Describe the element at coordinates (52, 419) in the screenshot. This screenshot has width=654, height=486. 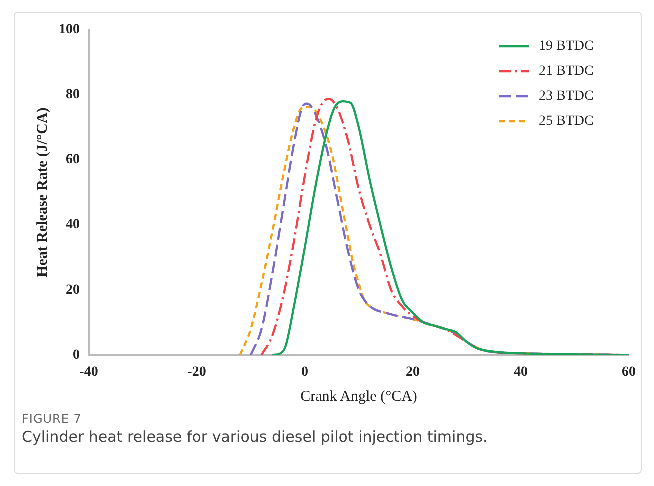
I see `caption: FIGURE 7` at that location.